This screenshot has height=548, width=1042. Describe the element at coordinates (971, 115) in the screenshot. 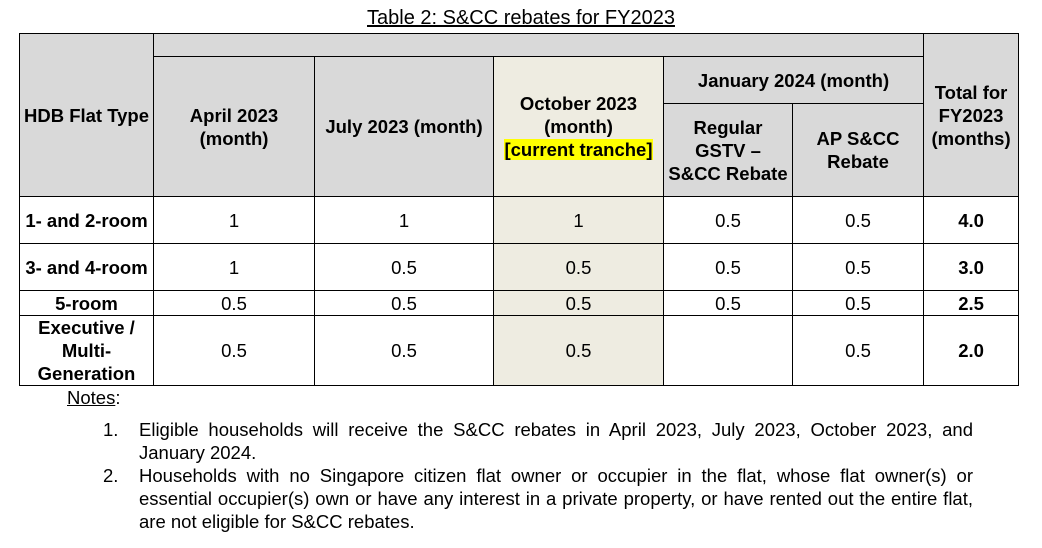

I see `header-total: Total for FY2023 (months)` at that location.